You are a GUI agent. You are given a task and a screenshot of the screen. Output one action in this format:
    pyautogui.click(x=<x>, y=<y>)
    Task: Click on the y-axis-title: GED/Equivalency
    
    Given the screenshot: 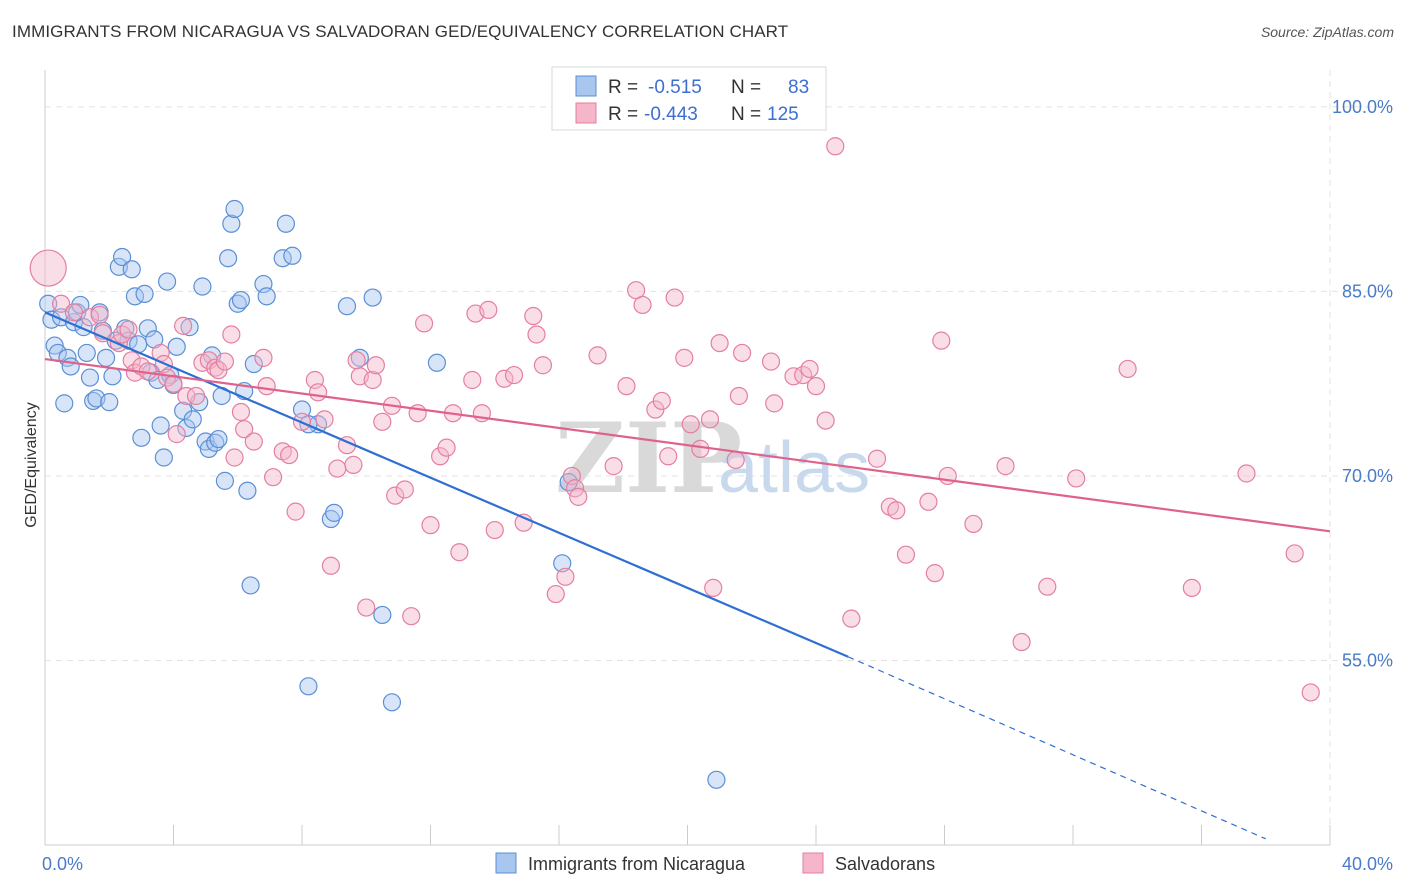 What is the action you would take?
    pyautogui.click(x=31, y=464)
    